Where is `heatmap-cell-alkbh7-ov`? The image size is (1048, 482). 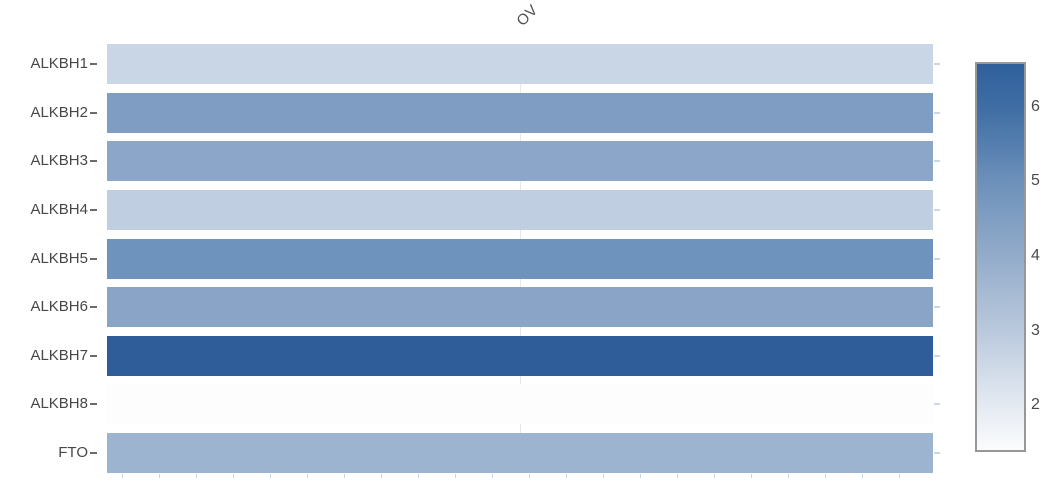 heatmap-cell-alkbh7-ov is located at coordinates (520, 355).